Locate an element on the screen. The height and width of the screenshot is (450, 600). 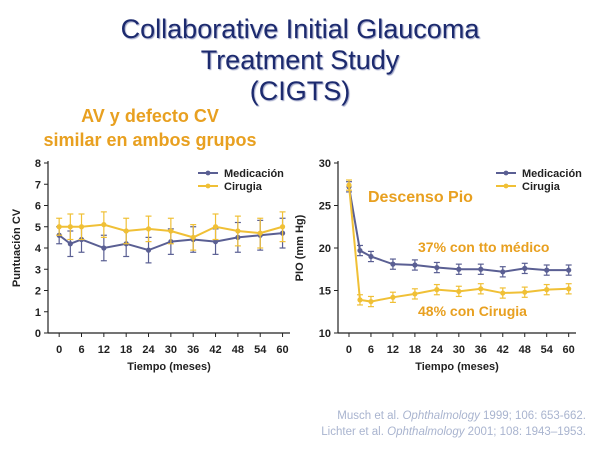
pio-x-tick-label: 30 is located at coordinates (459, 350).